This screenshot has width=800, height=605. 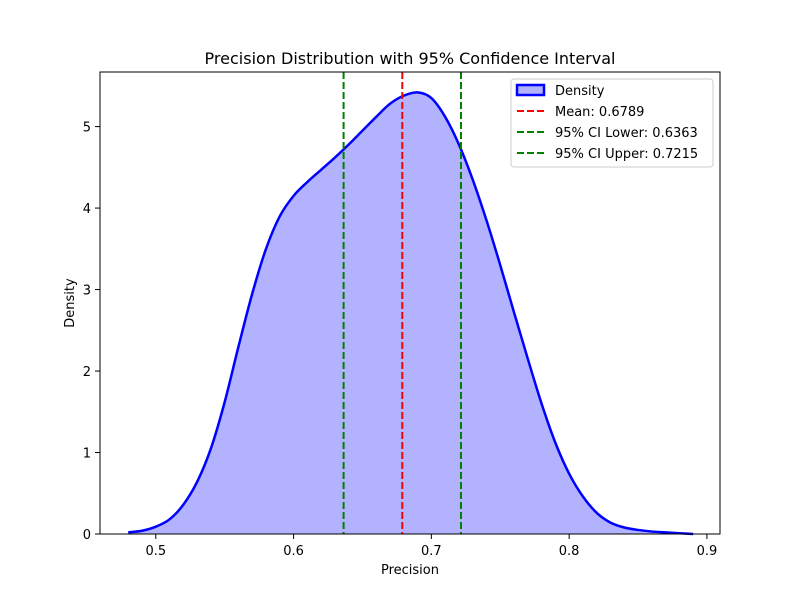 What do you see at coordinates (91, 332) in the screenshot?
I see `y-axis-ticks: 0 1 2 3 4 5` at bounding box center [91, 332].